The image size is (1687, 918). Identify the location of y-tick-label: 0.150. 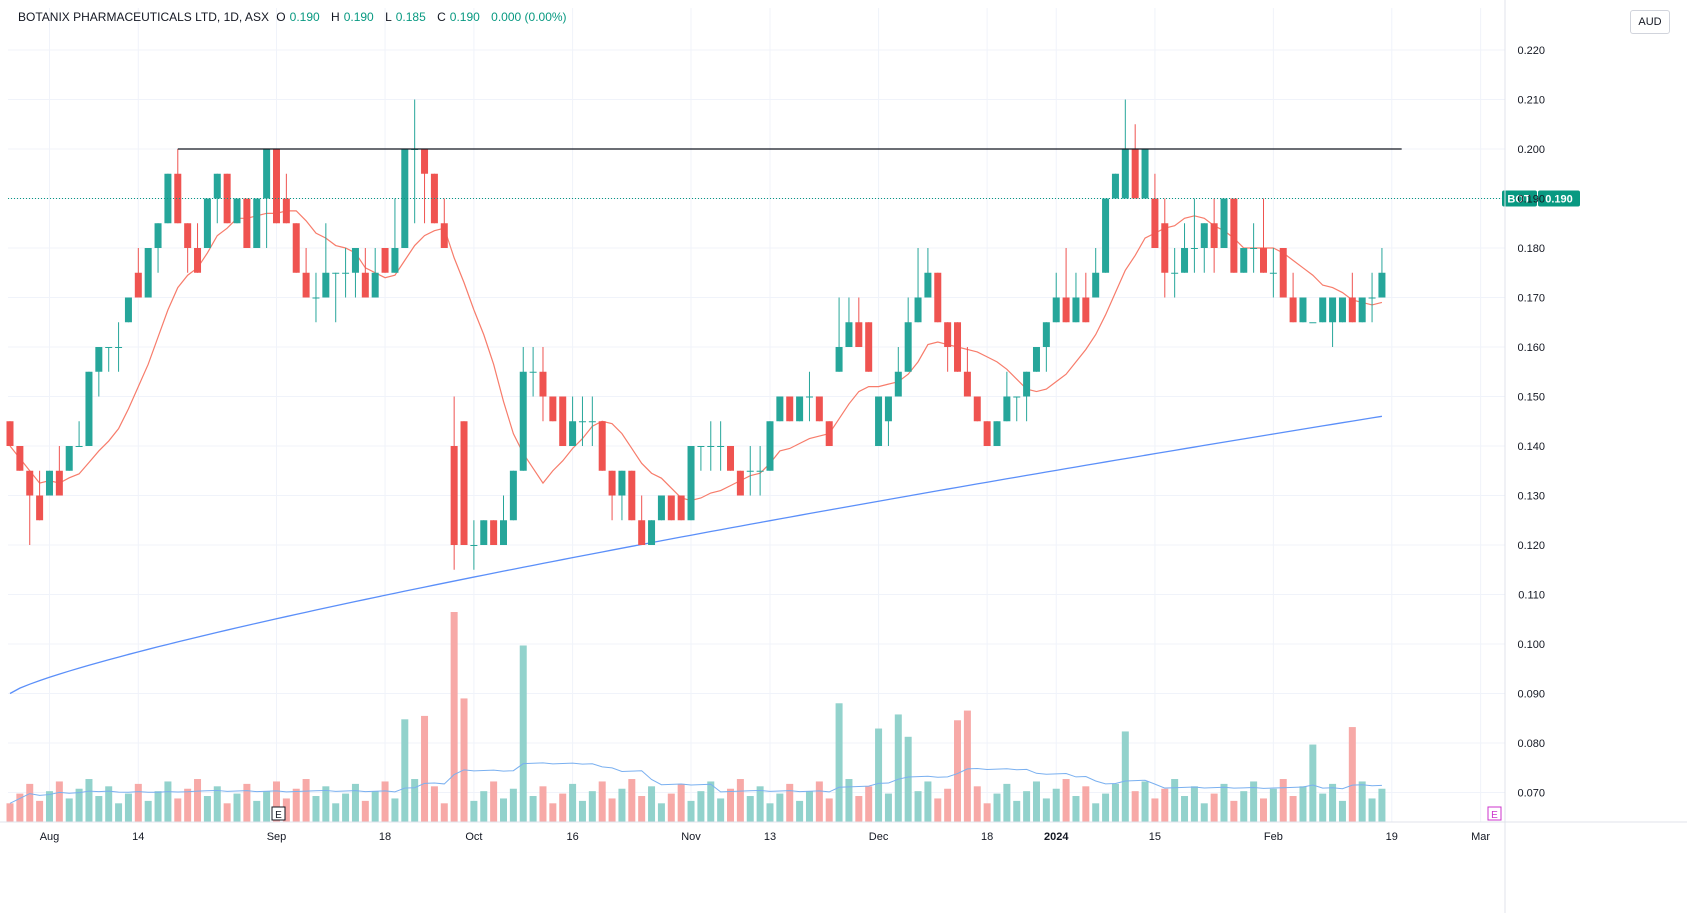
(1531, 398).